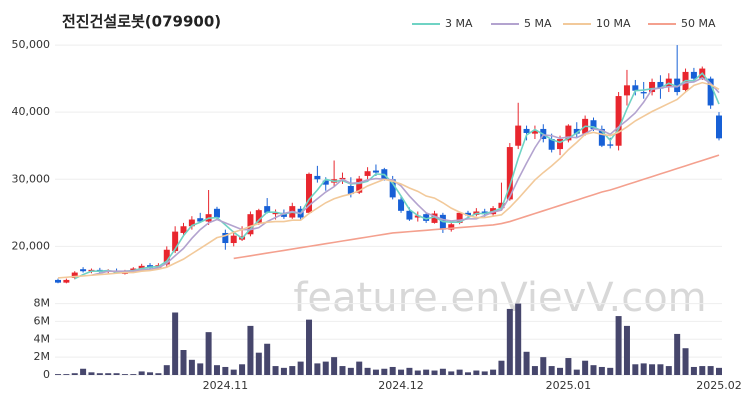 The height and width of the screenshot is (400, 750). What do you see at coordinates (42, 303) in the screenshot?
I see `y-tick-label: 8M` at bounding box center [42, 303].